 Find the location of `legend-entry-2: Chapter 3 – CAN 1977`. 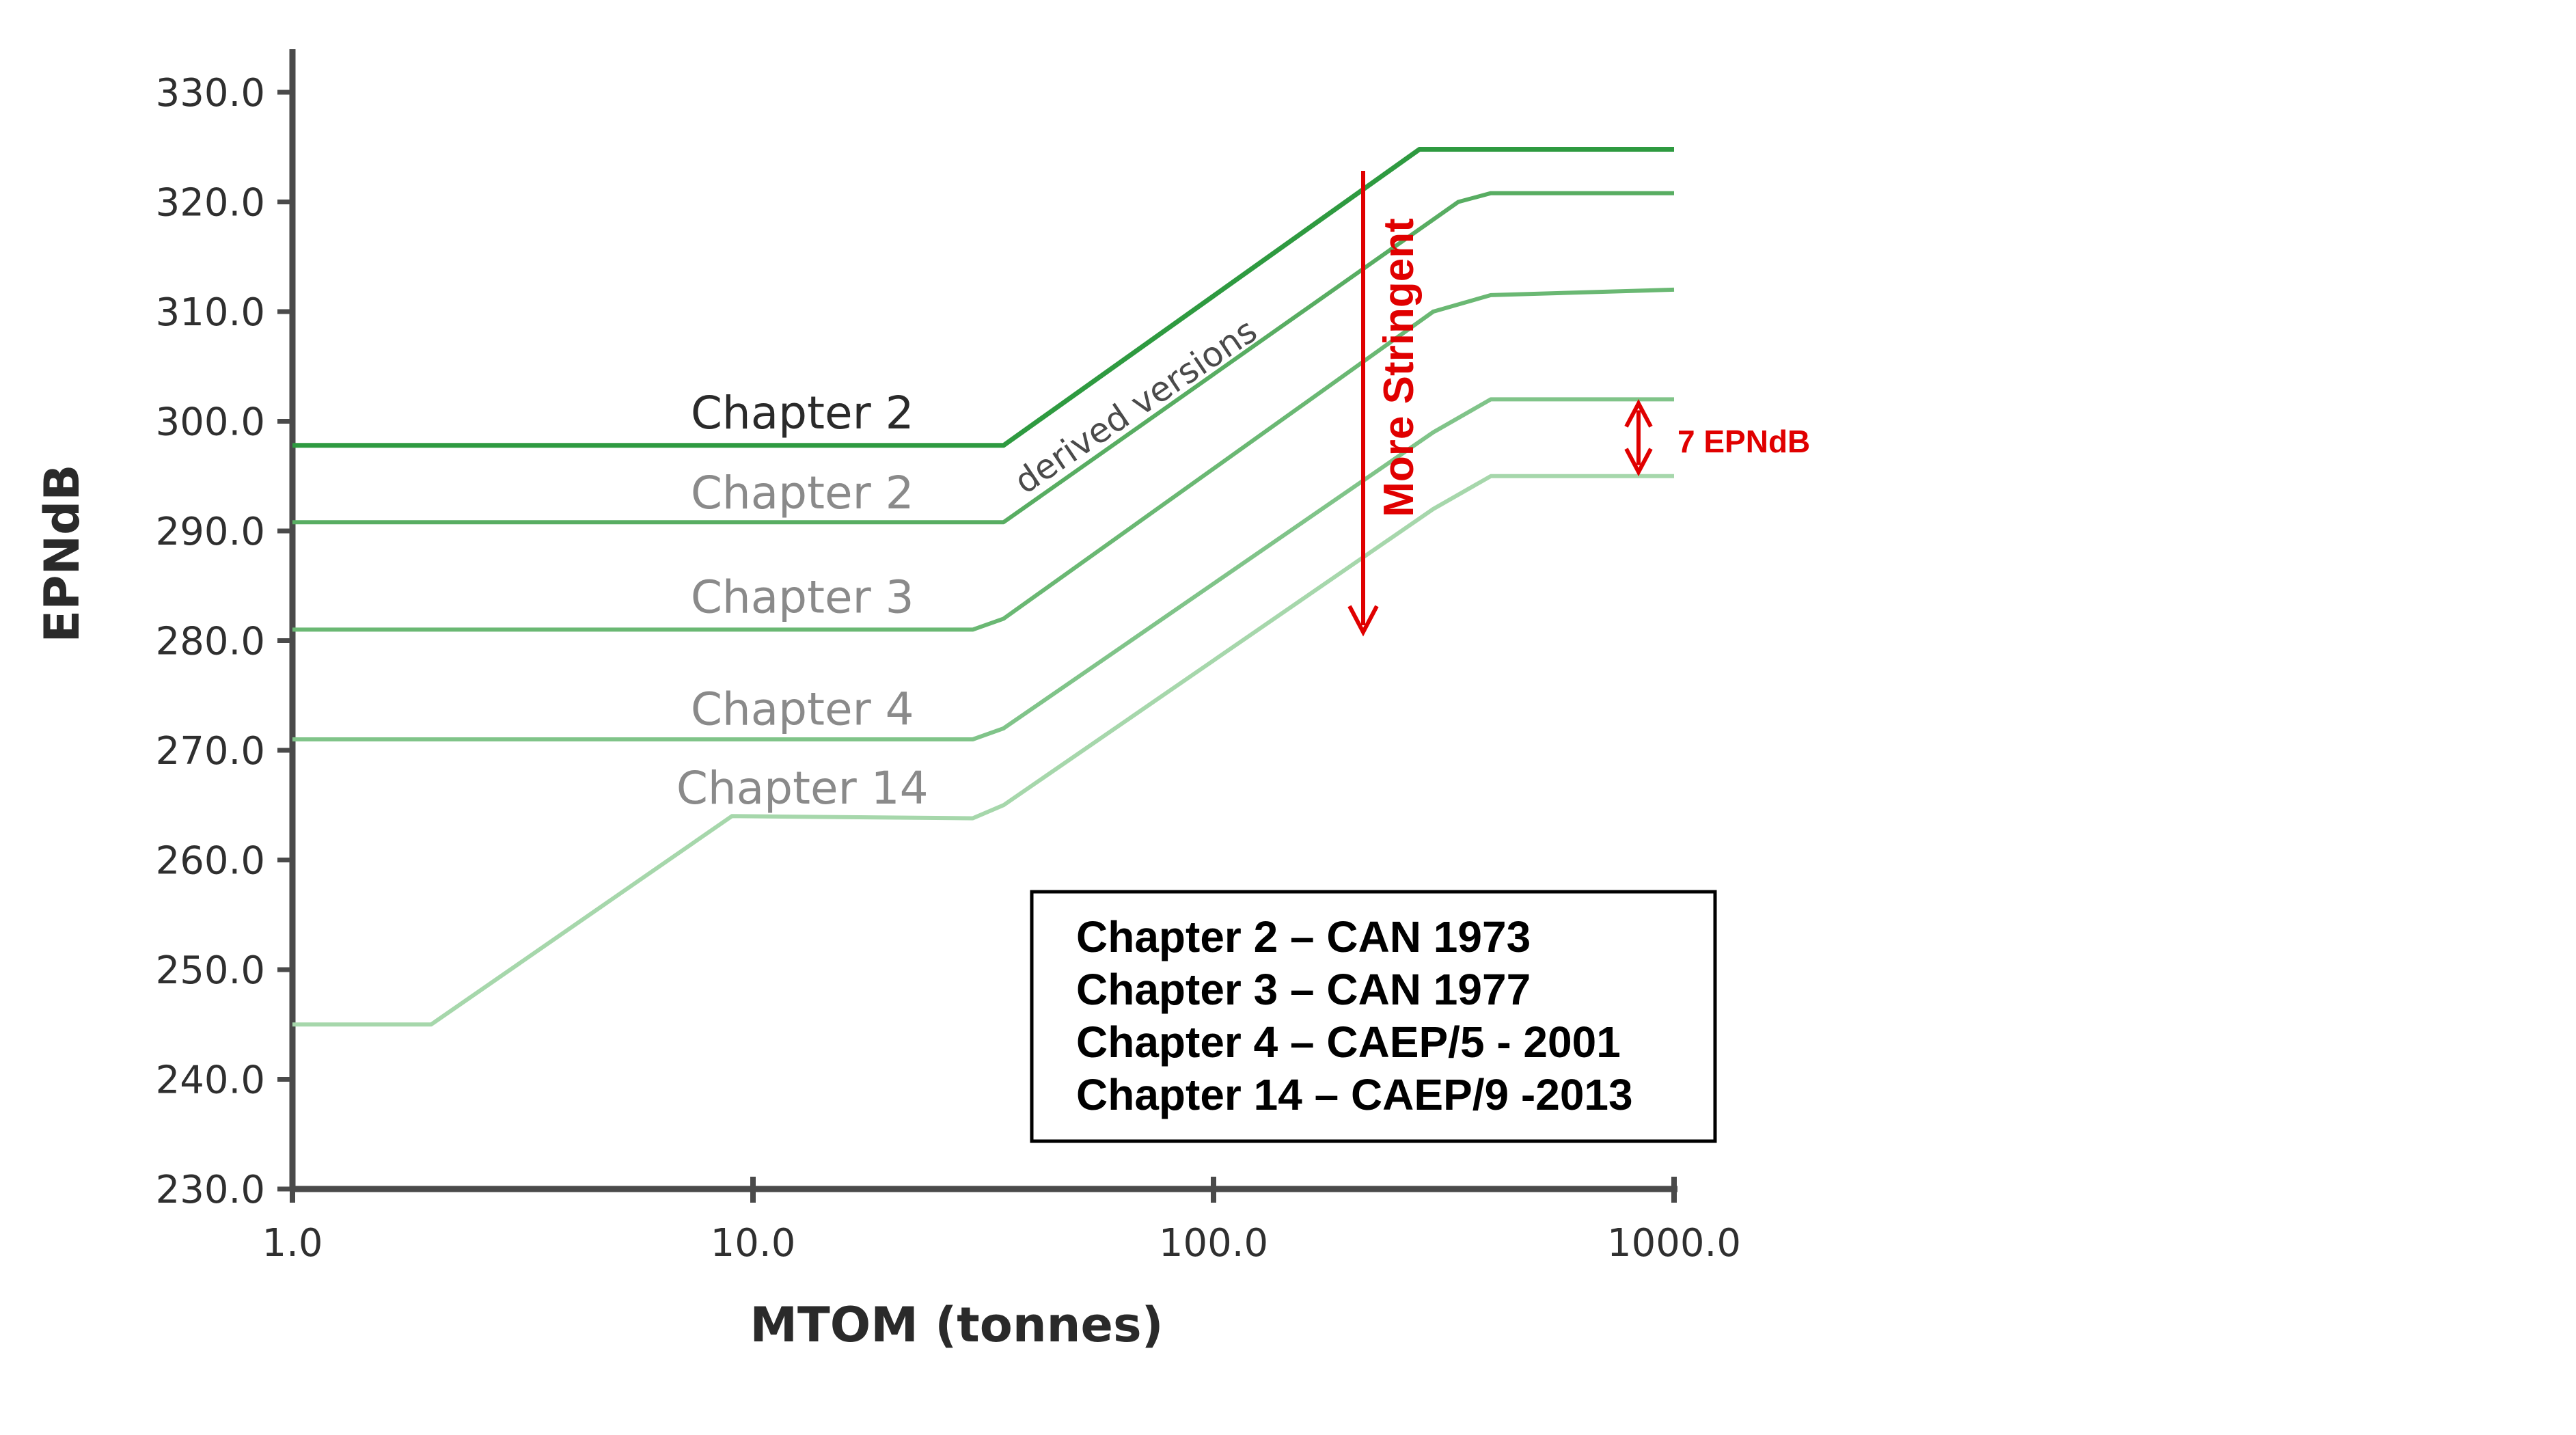

legend-entry-2: Chapter 3 – CAN 1977 is located at coordinates (1303, 989).